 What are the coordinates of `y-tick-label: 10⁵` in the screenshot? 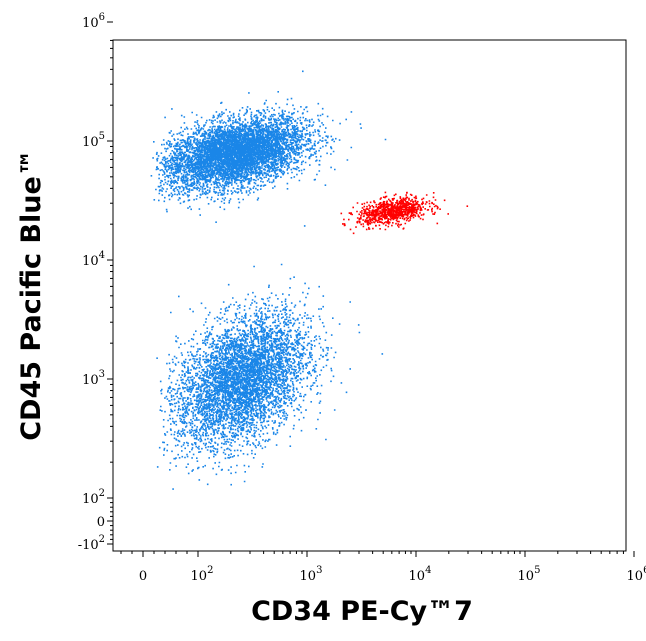 It's located at (93, 140).